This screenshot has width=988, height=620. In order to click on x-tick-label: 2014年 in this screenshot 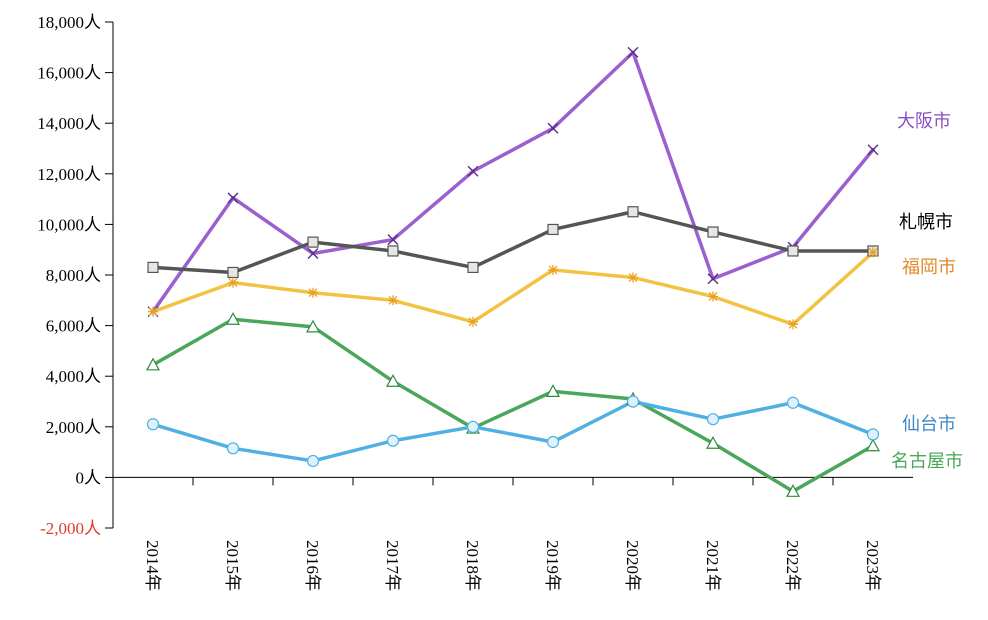, I will do `click(152, 565)`.